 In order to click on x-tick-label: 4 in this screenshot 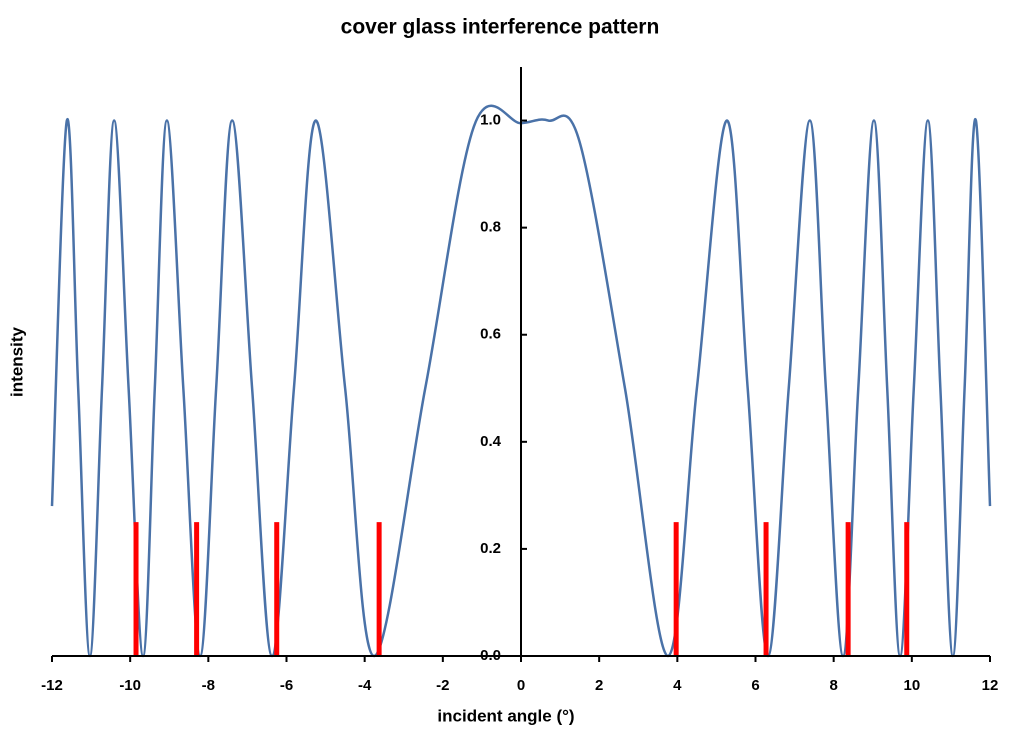, I will do `click(677, 685)`.